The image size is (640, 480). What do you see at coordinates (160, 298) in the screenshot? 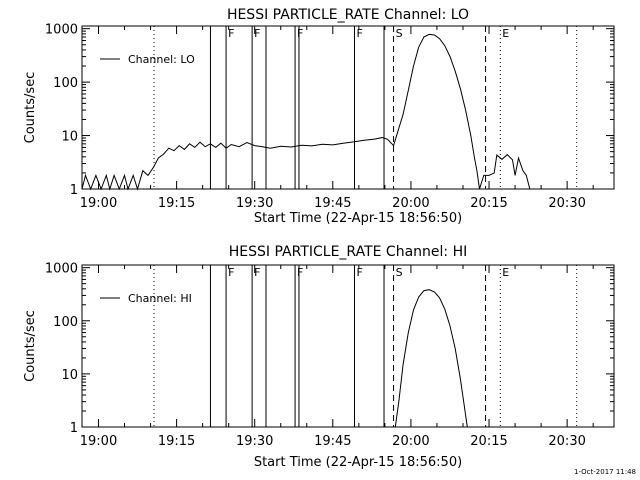
I see `legend-label: Channel: HI` at bounding box center [160, 298].